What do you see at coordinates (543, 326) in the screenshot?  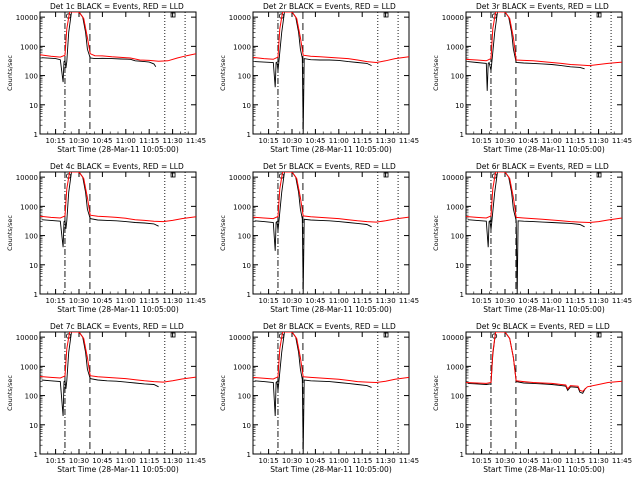 I see `panel-title: Det 9c BLACK = Events, RED = LLD` at bounding box center [543, 326].